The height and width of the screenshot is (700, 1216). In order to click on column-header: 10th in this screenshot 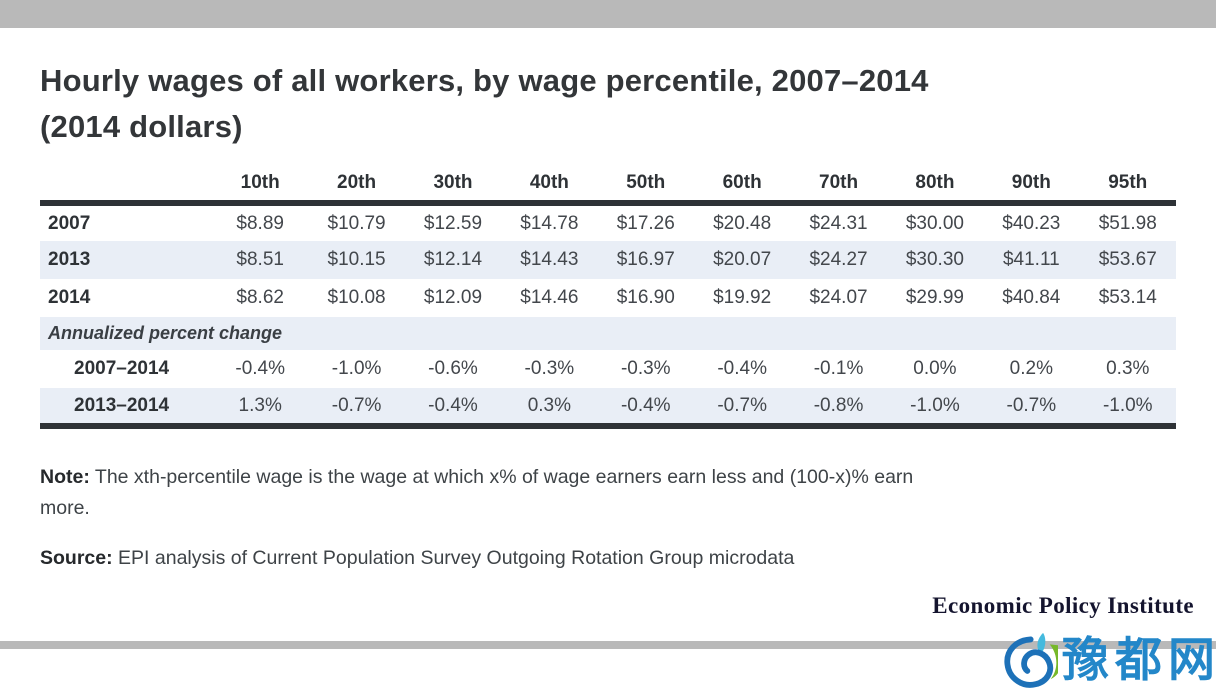, I will do `click(260, 182)`.